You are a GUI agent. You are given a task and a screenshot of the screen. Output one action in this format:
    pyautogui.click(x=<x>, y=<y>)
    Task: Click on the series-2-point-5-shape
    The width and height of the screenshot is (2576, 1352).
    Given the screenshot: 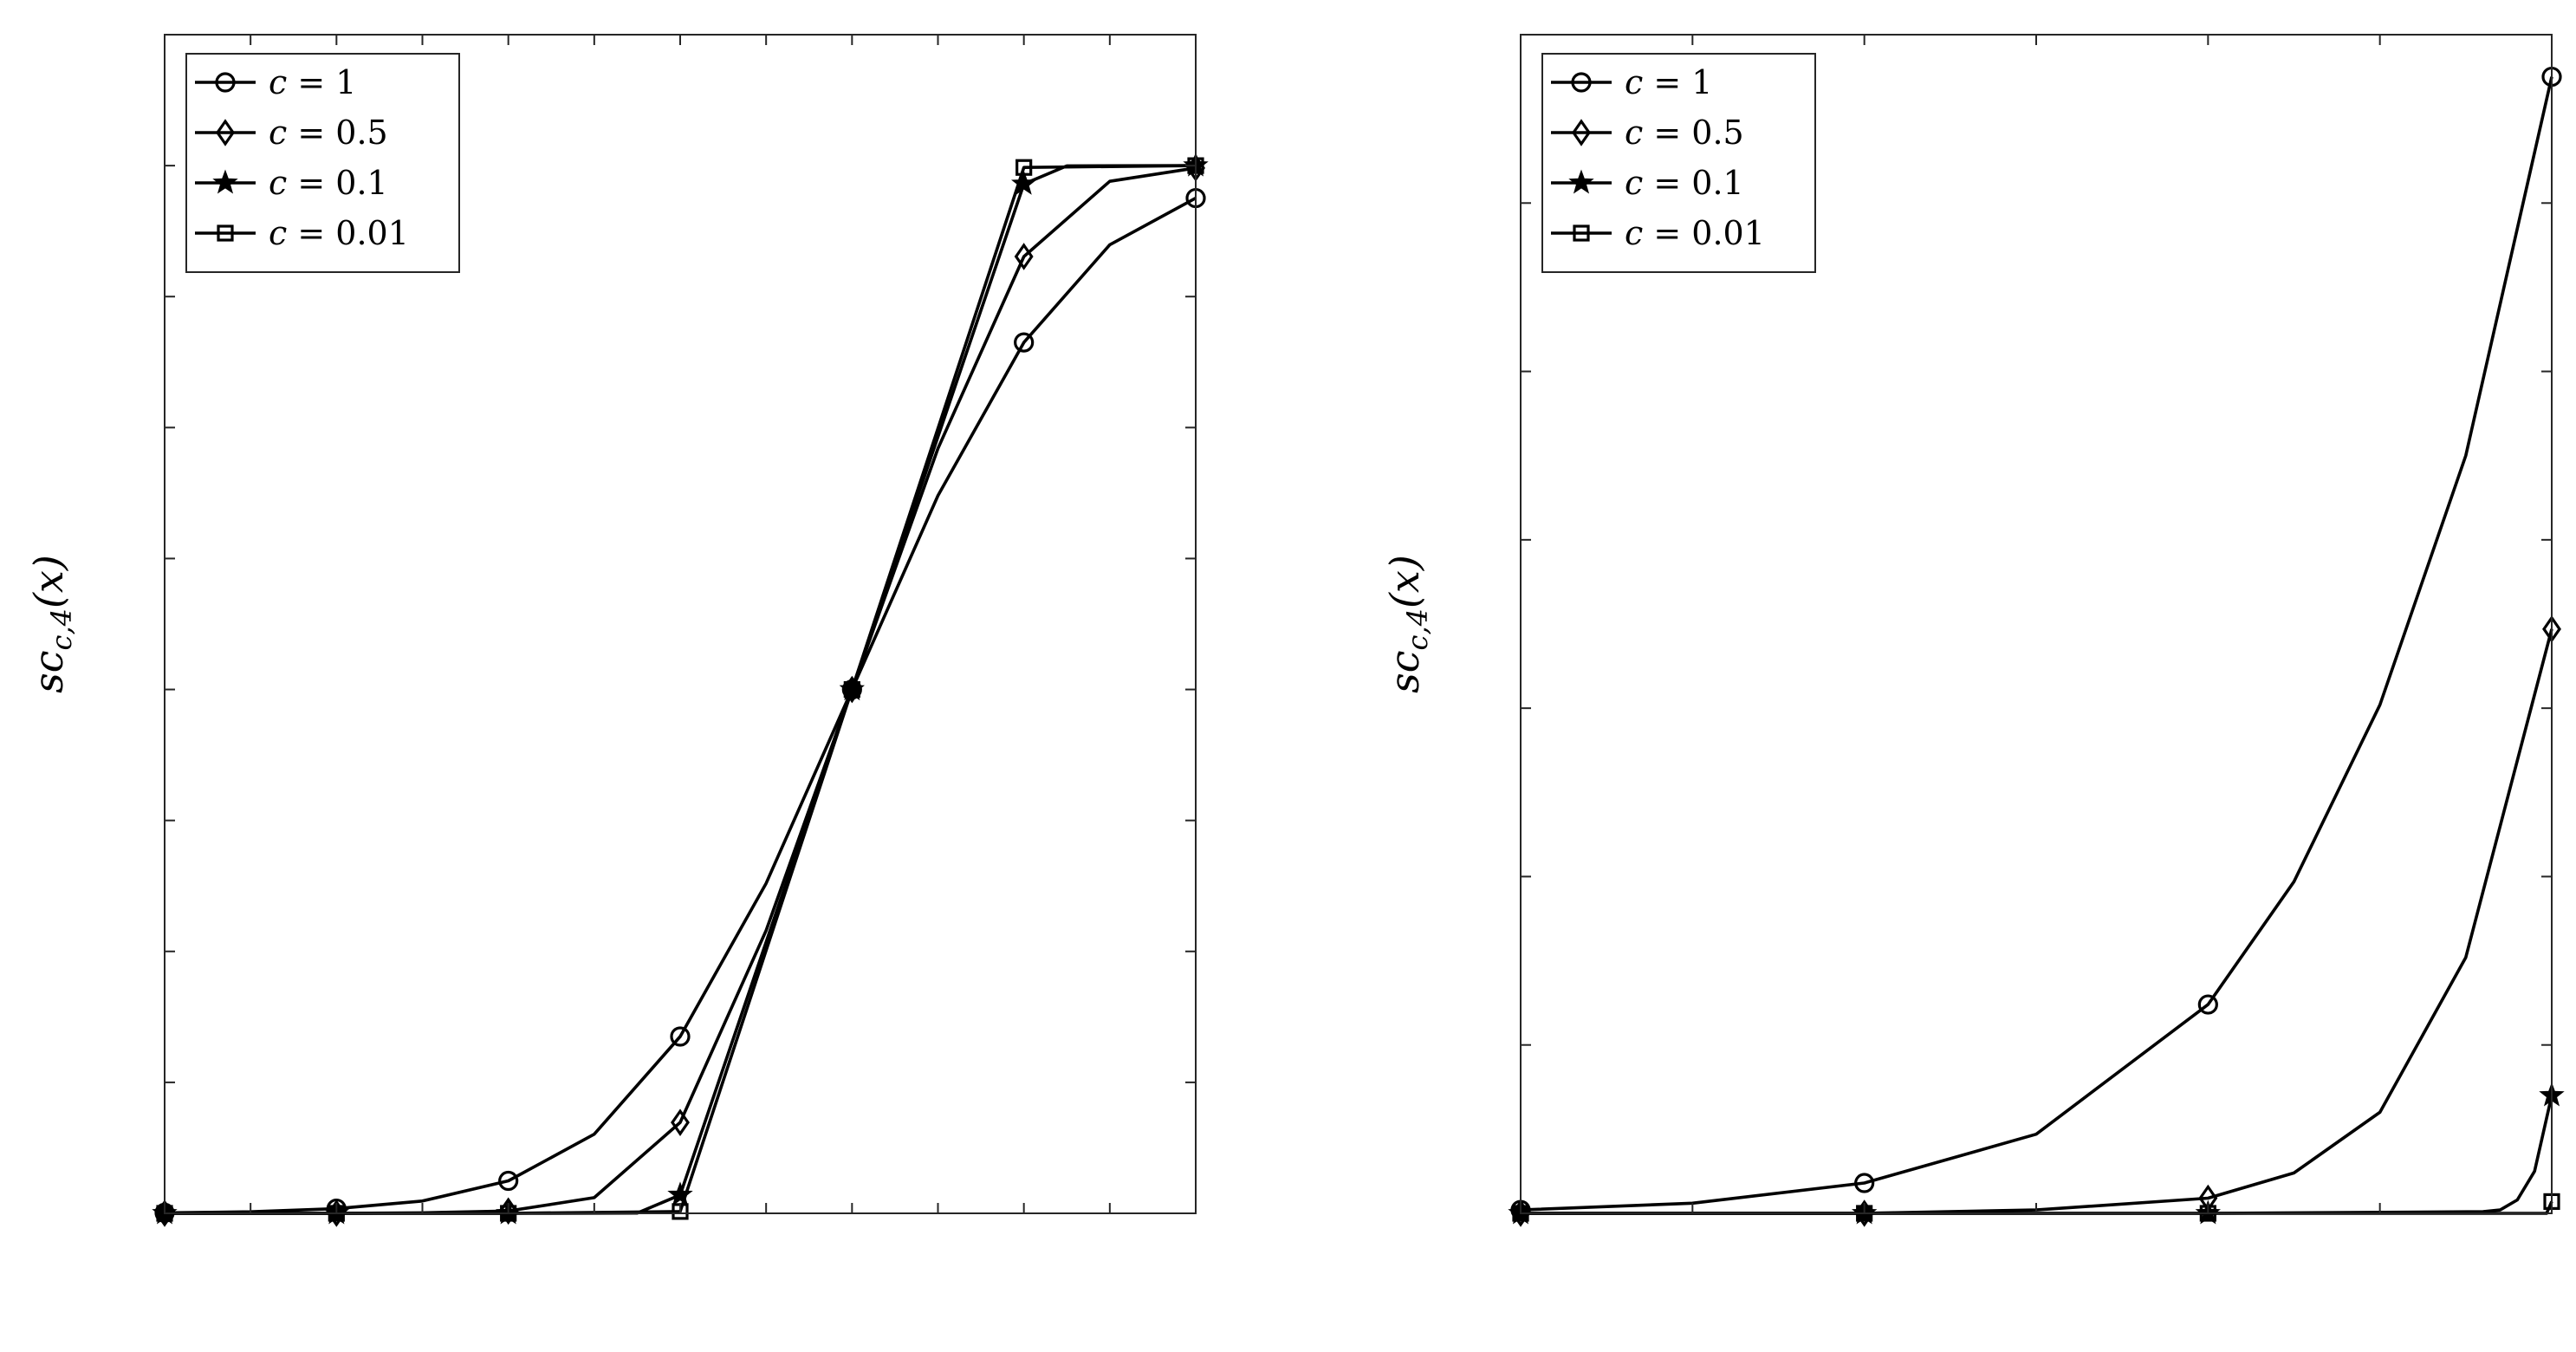 What is the action you would take?
    pyautogui.click(x=1024, y=182)
    